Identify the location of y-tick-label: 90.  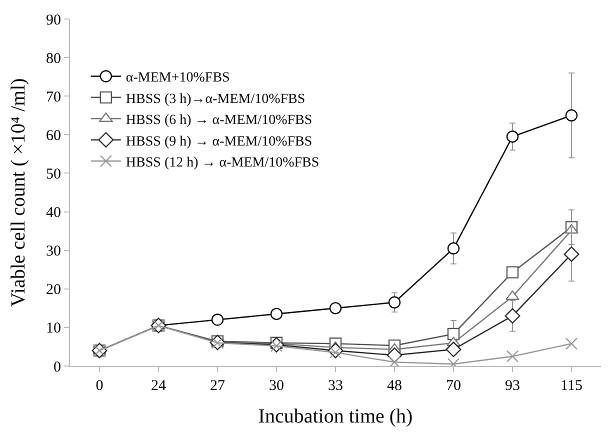
(53, 20).